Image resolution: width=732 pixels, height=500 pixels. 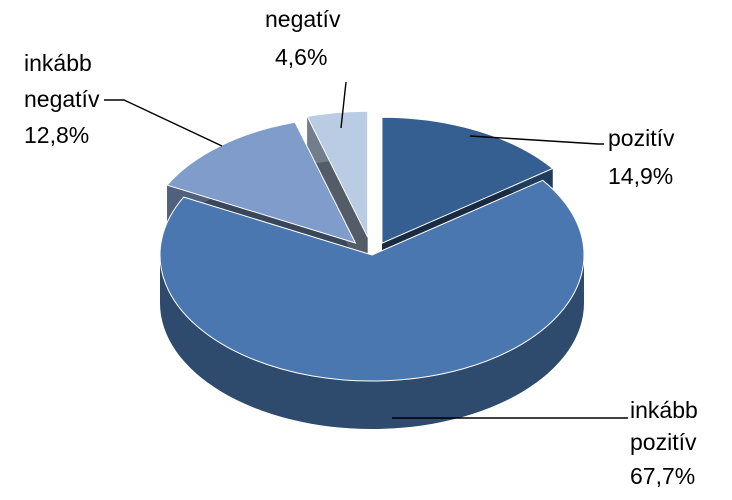 What do you see at coordinates (163, 123) in the screenshot?
I see `leader-line-inkabb-negativ` at bounding box center [163, 123].